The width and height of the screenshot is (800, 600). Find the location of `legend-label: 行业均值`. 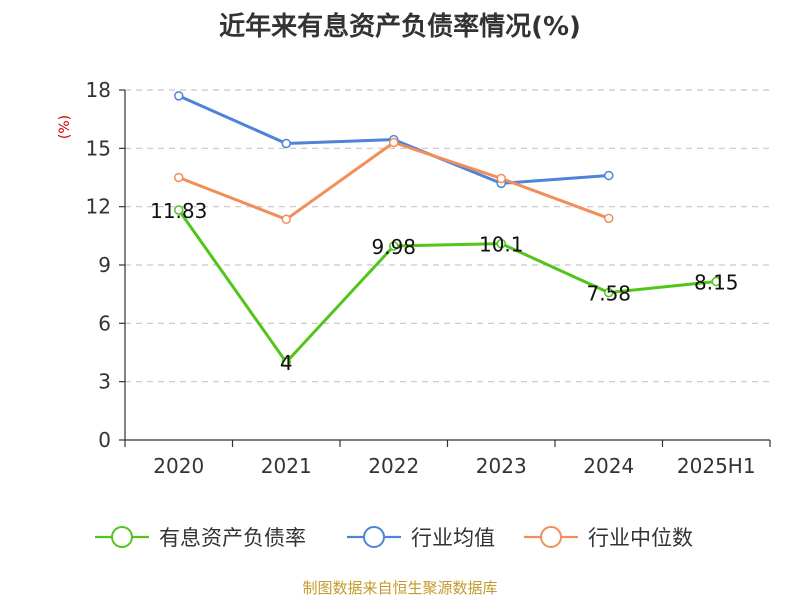

legend-label: 行业均值 is located at coordinates (453, 538).